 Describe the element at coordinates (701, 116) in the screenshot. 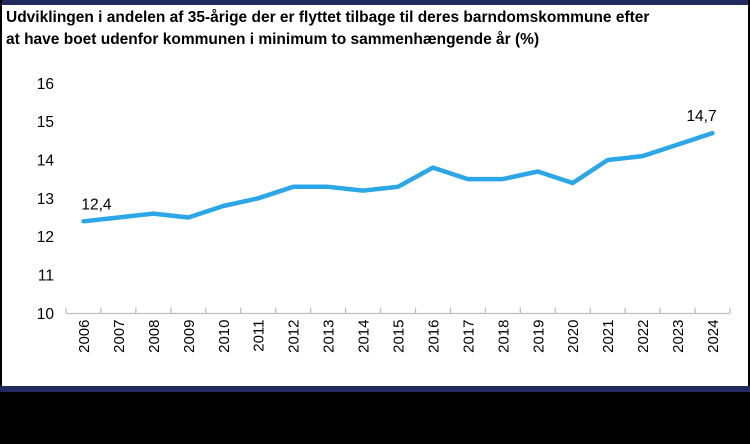

I see `data-label: 14,7` at that location.